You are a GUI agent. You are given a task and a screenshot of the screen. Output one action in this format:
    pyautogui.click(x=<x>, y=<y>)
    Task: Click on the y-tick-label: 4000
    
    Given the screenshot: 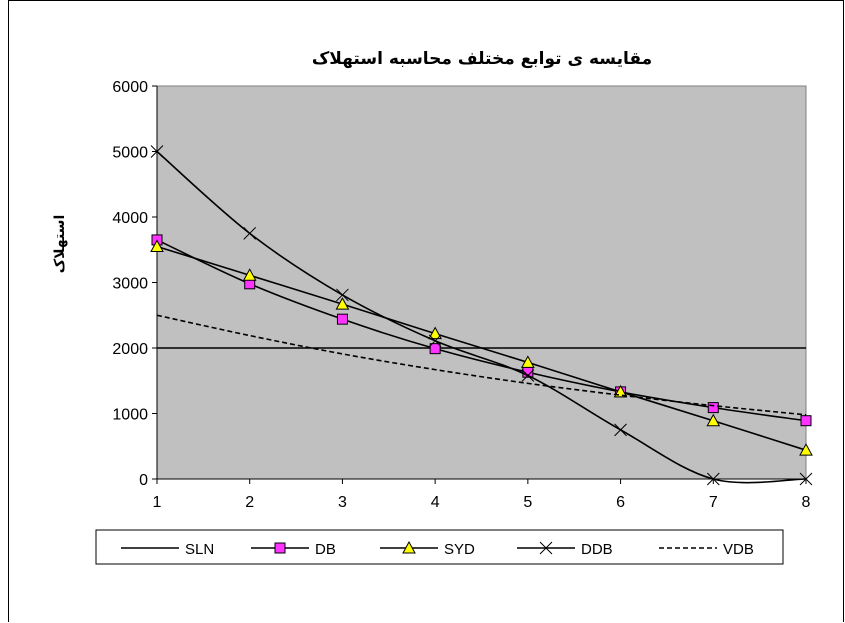 What is the action you would take?
    pyautogui.click(x=130, y=218)
    